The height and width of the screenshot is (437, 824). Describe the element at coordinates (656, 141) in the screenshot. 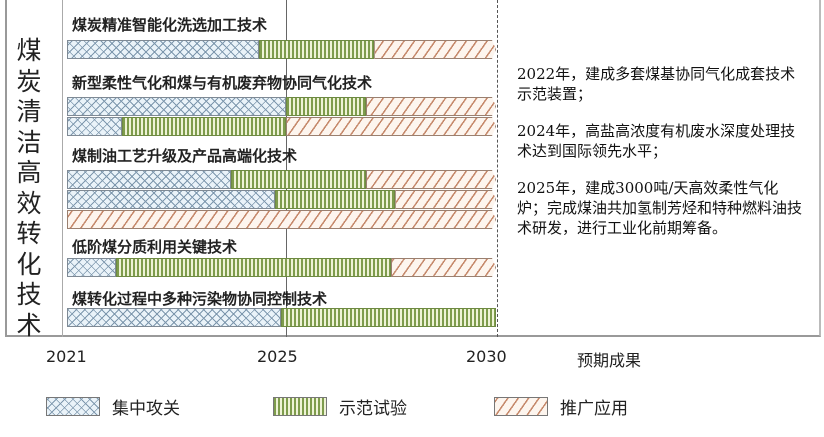

I see `result-item: 2024年，高盐高浓度有机废水深度处理技术达到国际领先水平；` at that location.